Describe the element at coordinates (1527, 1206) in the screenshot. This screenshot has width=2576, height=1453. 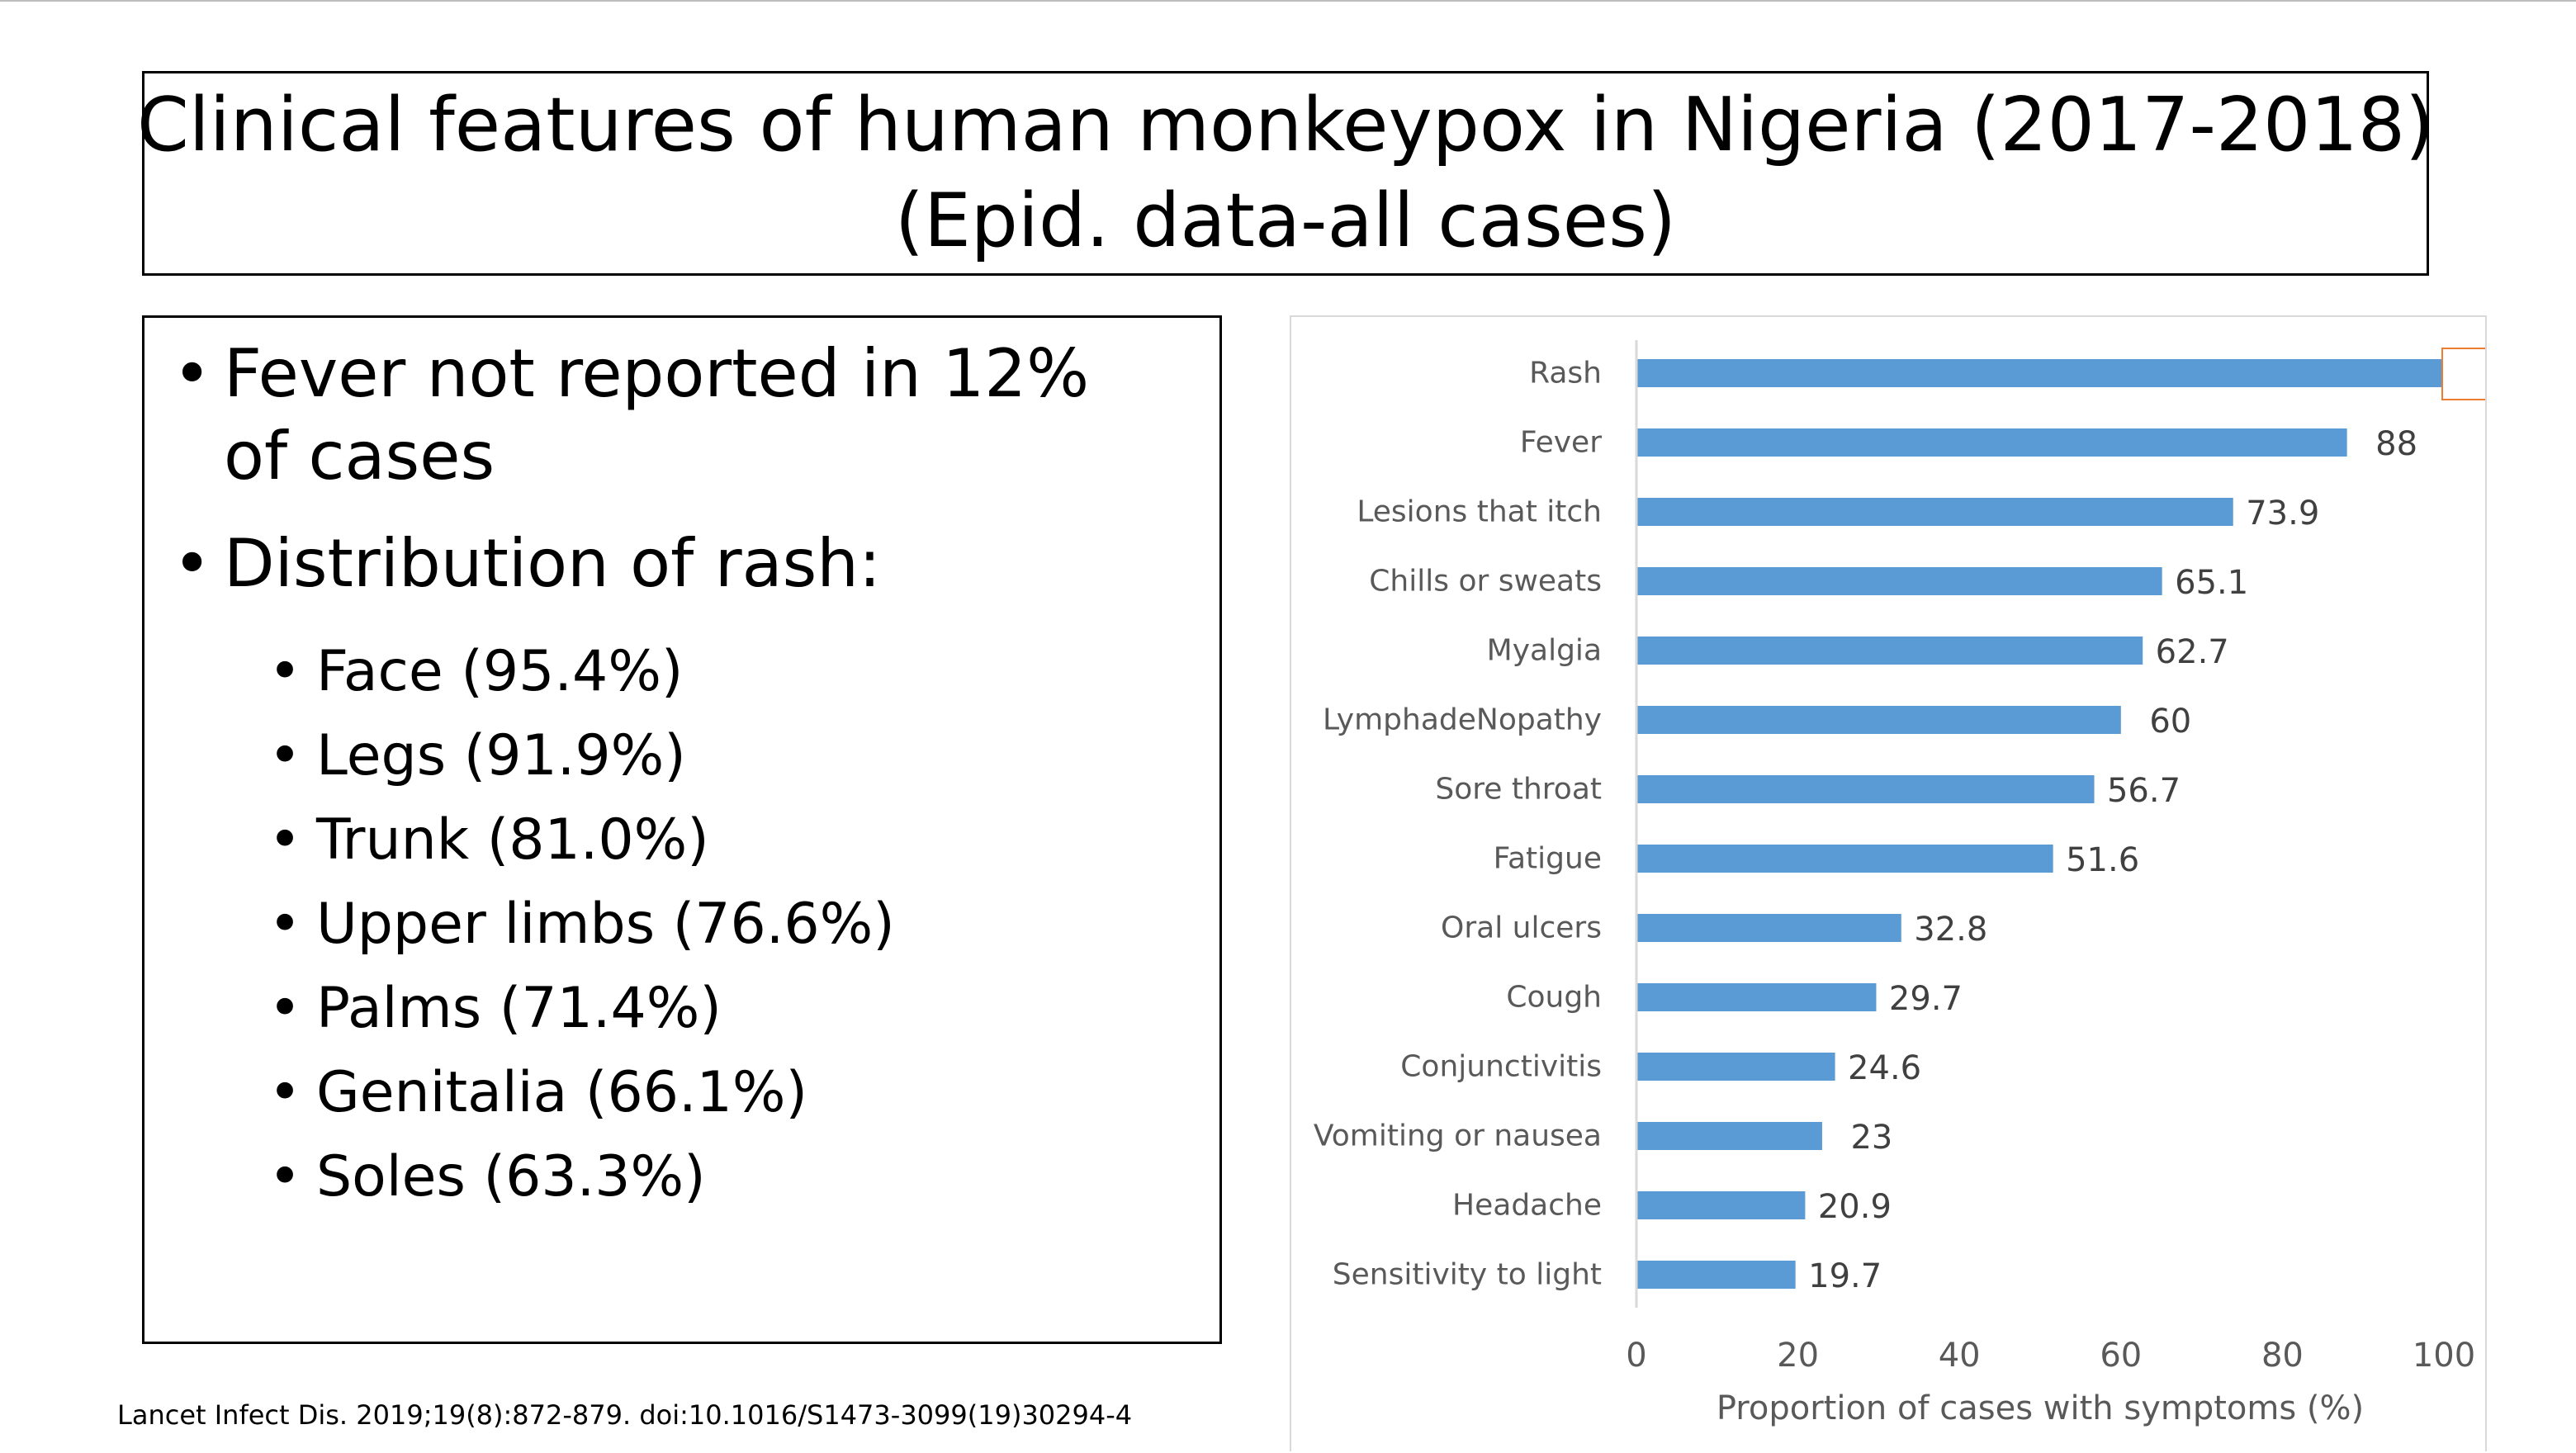
I see `category-label: Headache` at that location.